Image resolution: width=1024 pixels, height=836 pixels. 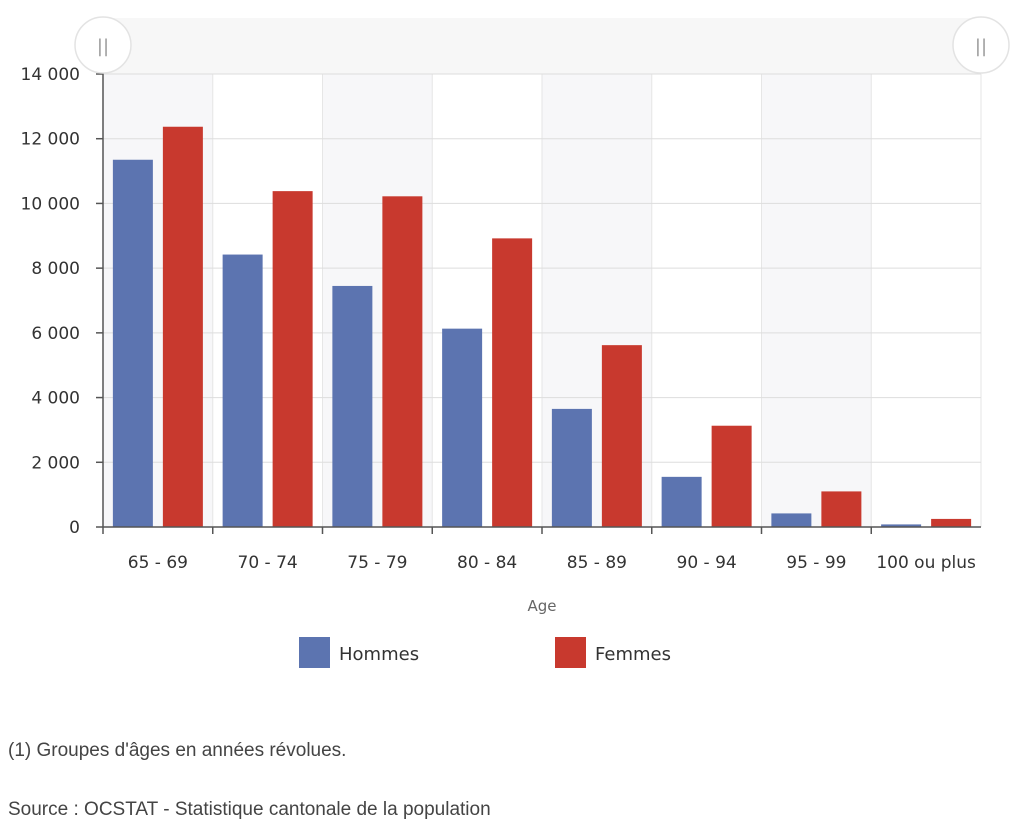 I want to click on plot-band, so click(x=816, y=300).